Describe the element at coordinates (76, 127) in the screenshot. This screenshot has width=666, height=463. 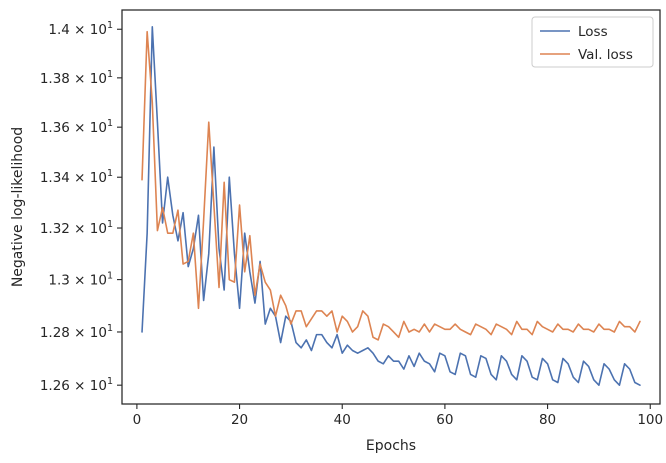
I see `y-tick-label: 1.36 × 10¹` at that location.